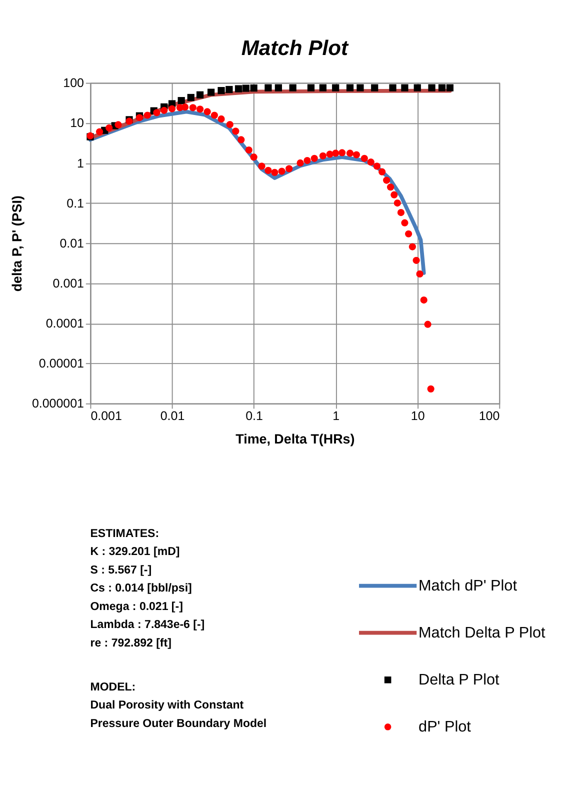 Image resolution: width=575 pixels, height=807 pixels. What do you see at coordinates (489, 416) in the screenshot?
I see `x-tick-label: 100` at bounding box center [489, 416].